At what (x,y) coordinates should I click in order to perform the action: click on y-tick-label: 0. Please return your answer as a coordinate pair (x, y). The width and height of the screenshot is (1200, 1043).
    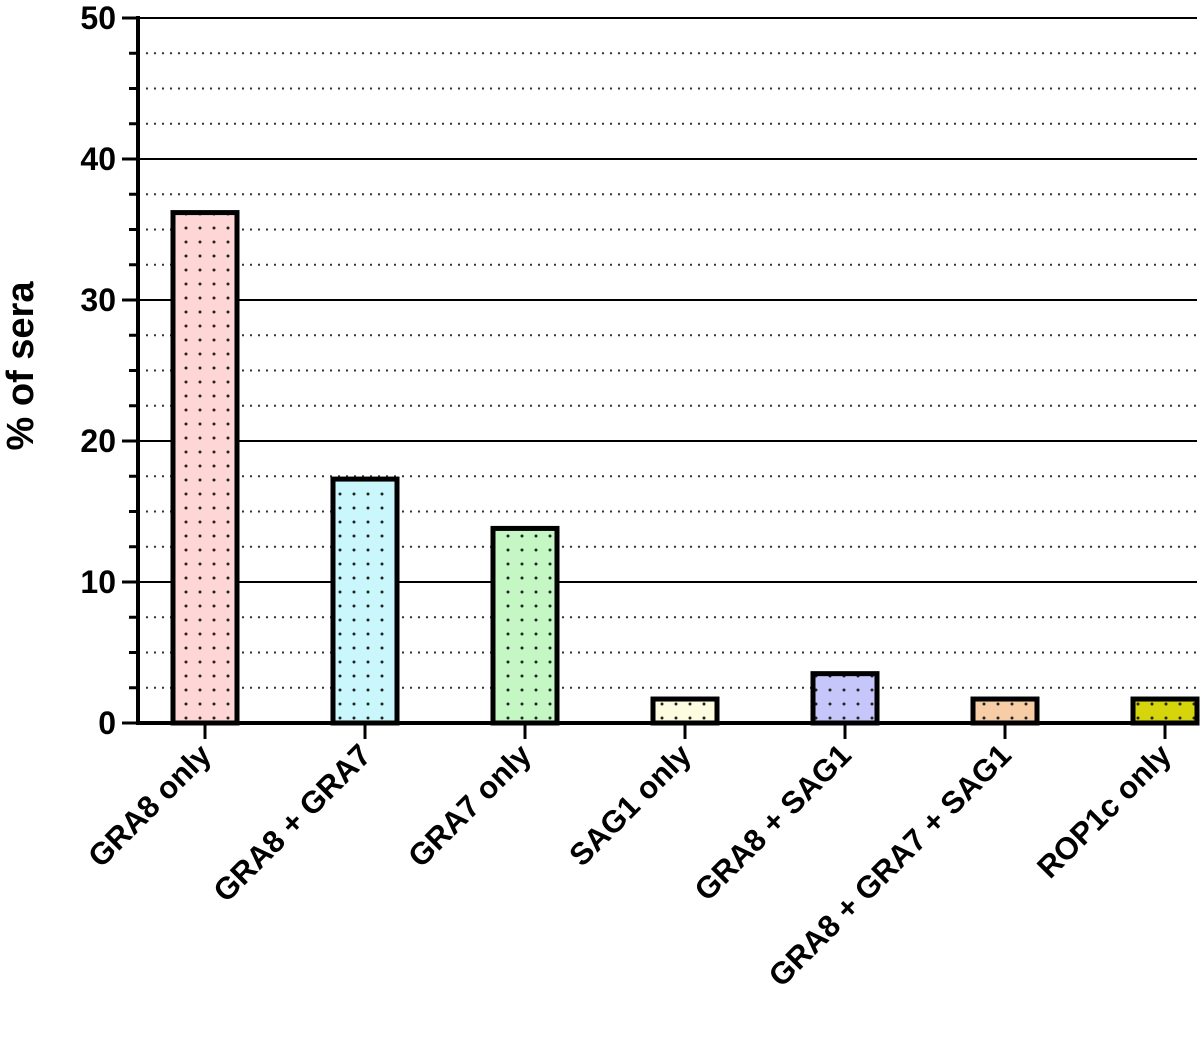
    Looking at the image, I should click on (107, 723).